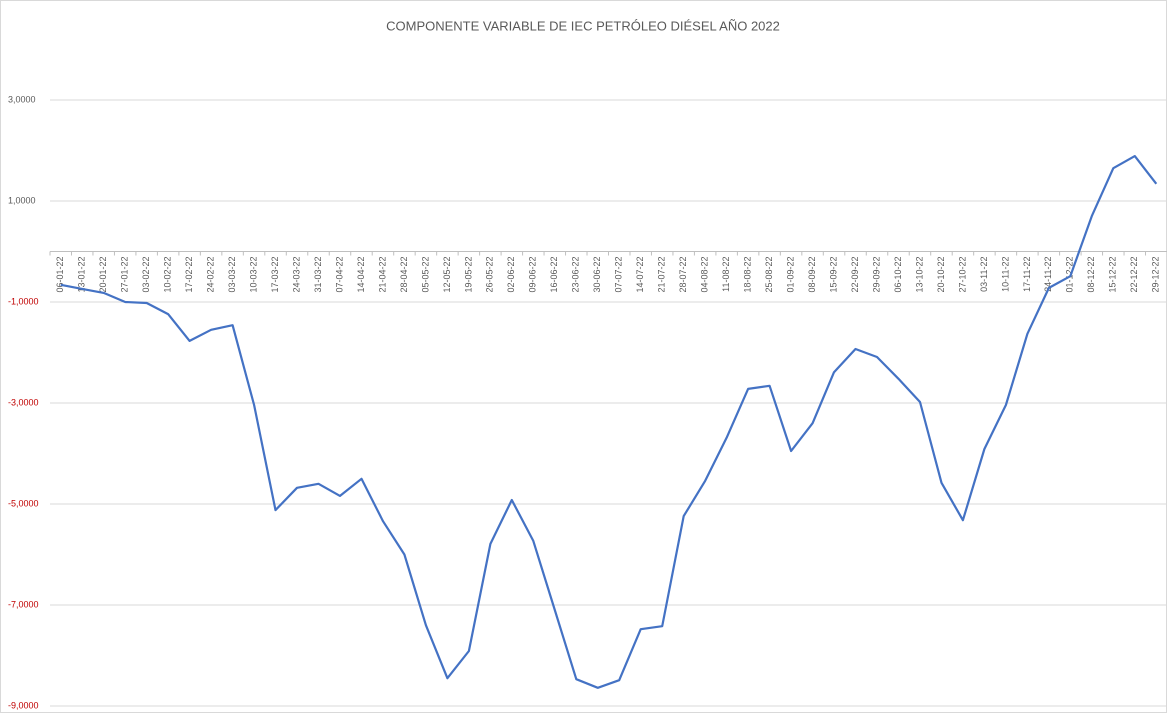  Describe the element at coordinates (1113, 275) in the screenshot. I see `x-tick-label: 15-12-22` at that location.